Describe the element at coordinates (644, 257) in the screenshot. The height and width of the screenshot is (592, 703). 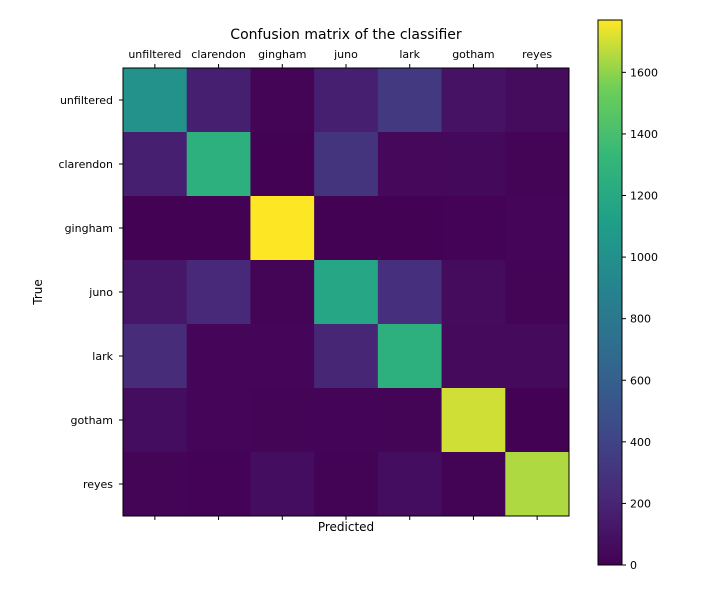
I see `colorbar-tick-label: 1000` at that location.